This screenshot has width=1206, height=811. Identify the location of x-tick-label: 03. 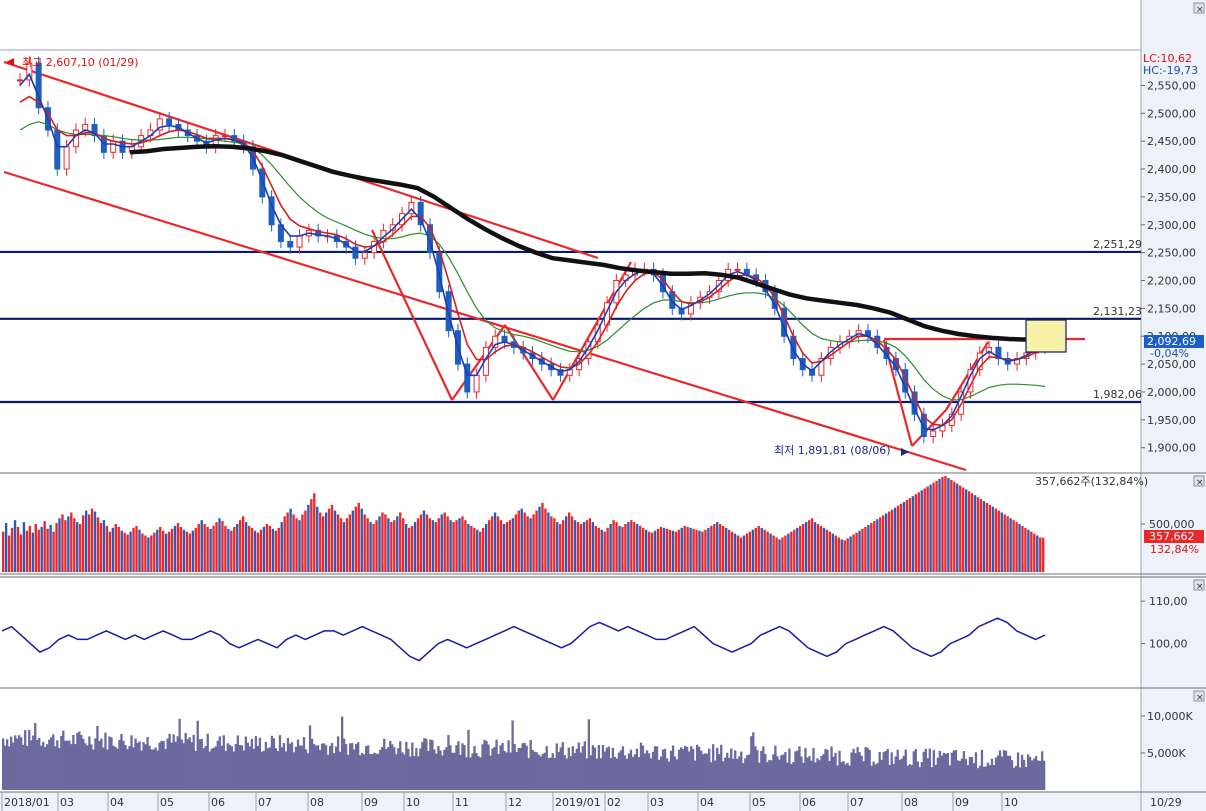
(67, 802).